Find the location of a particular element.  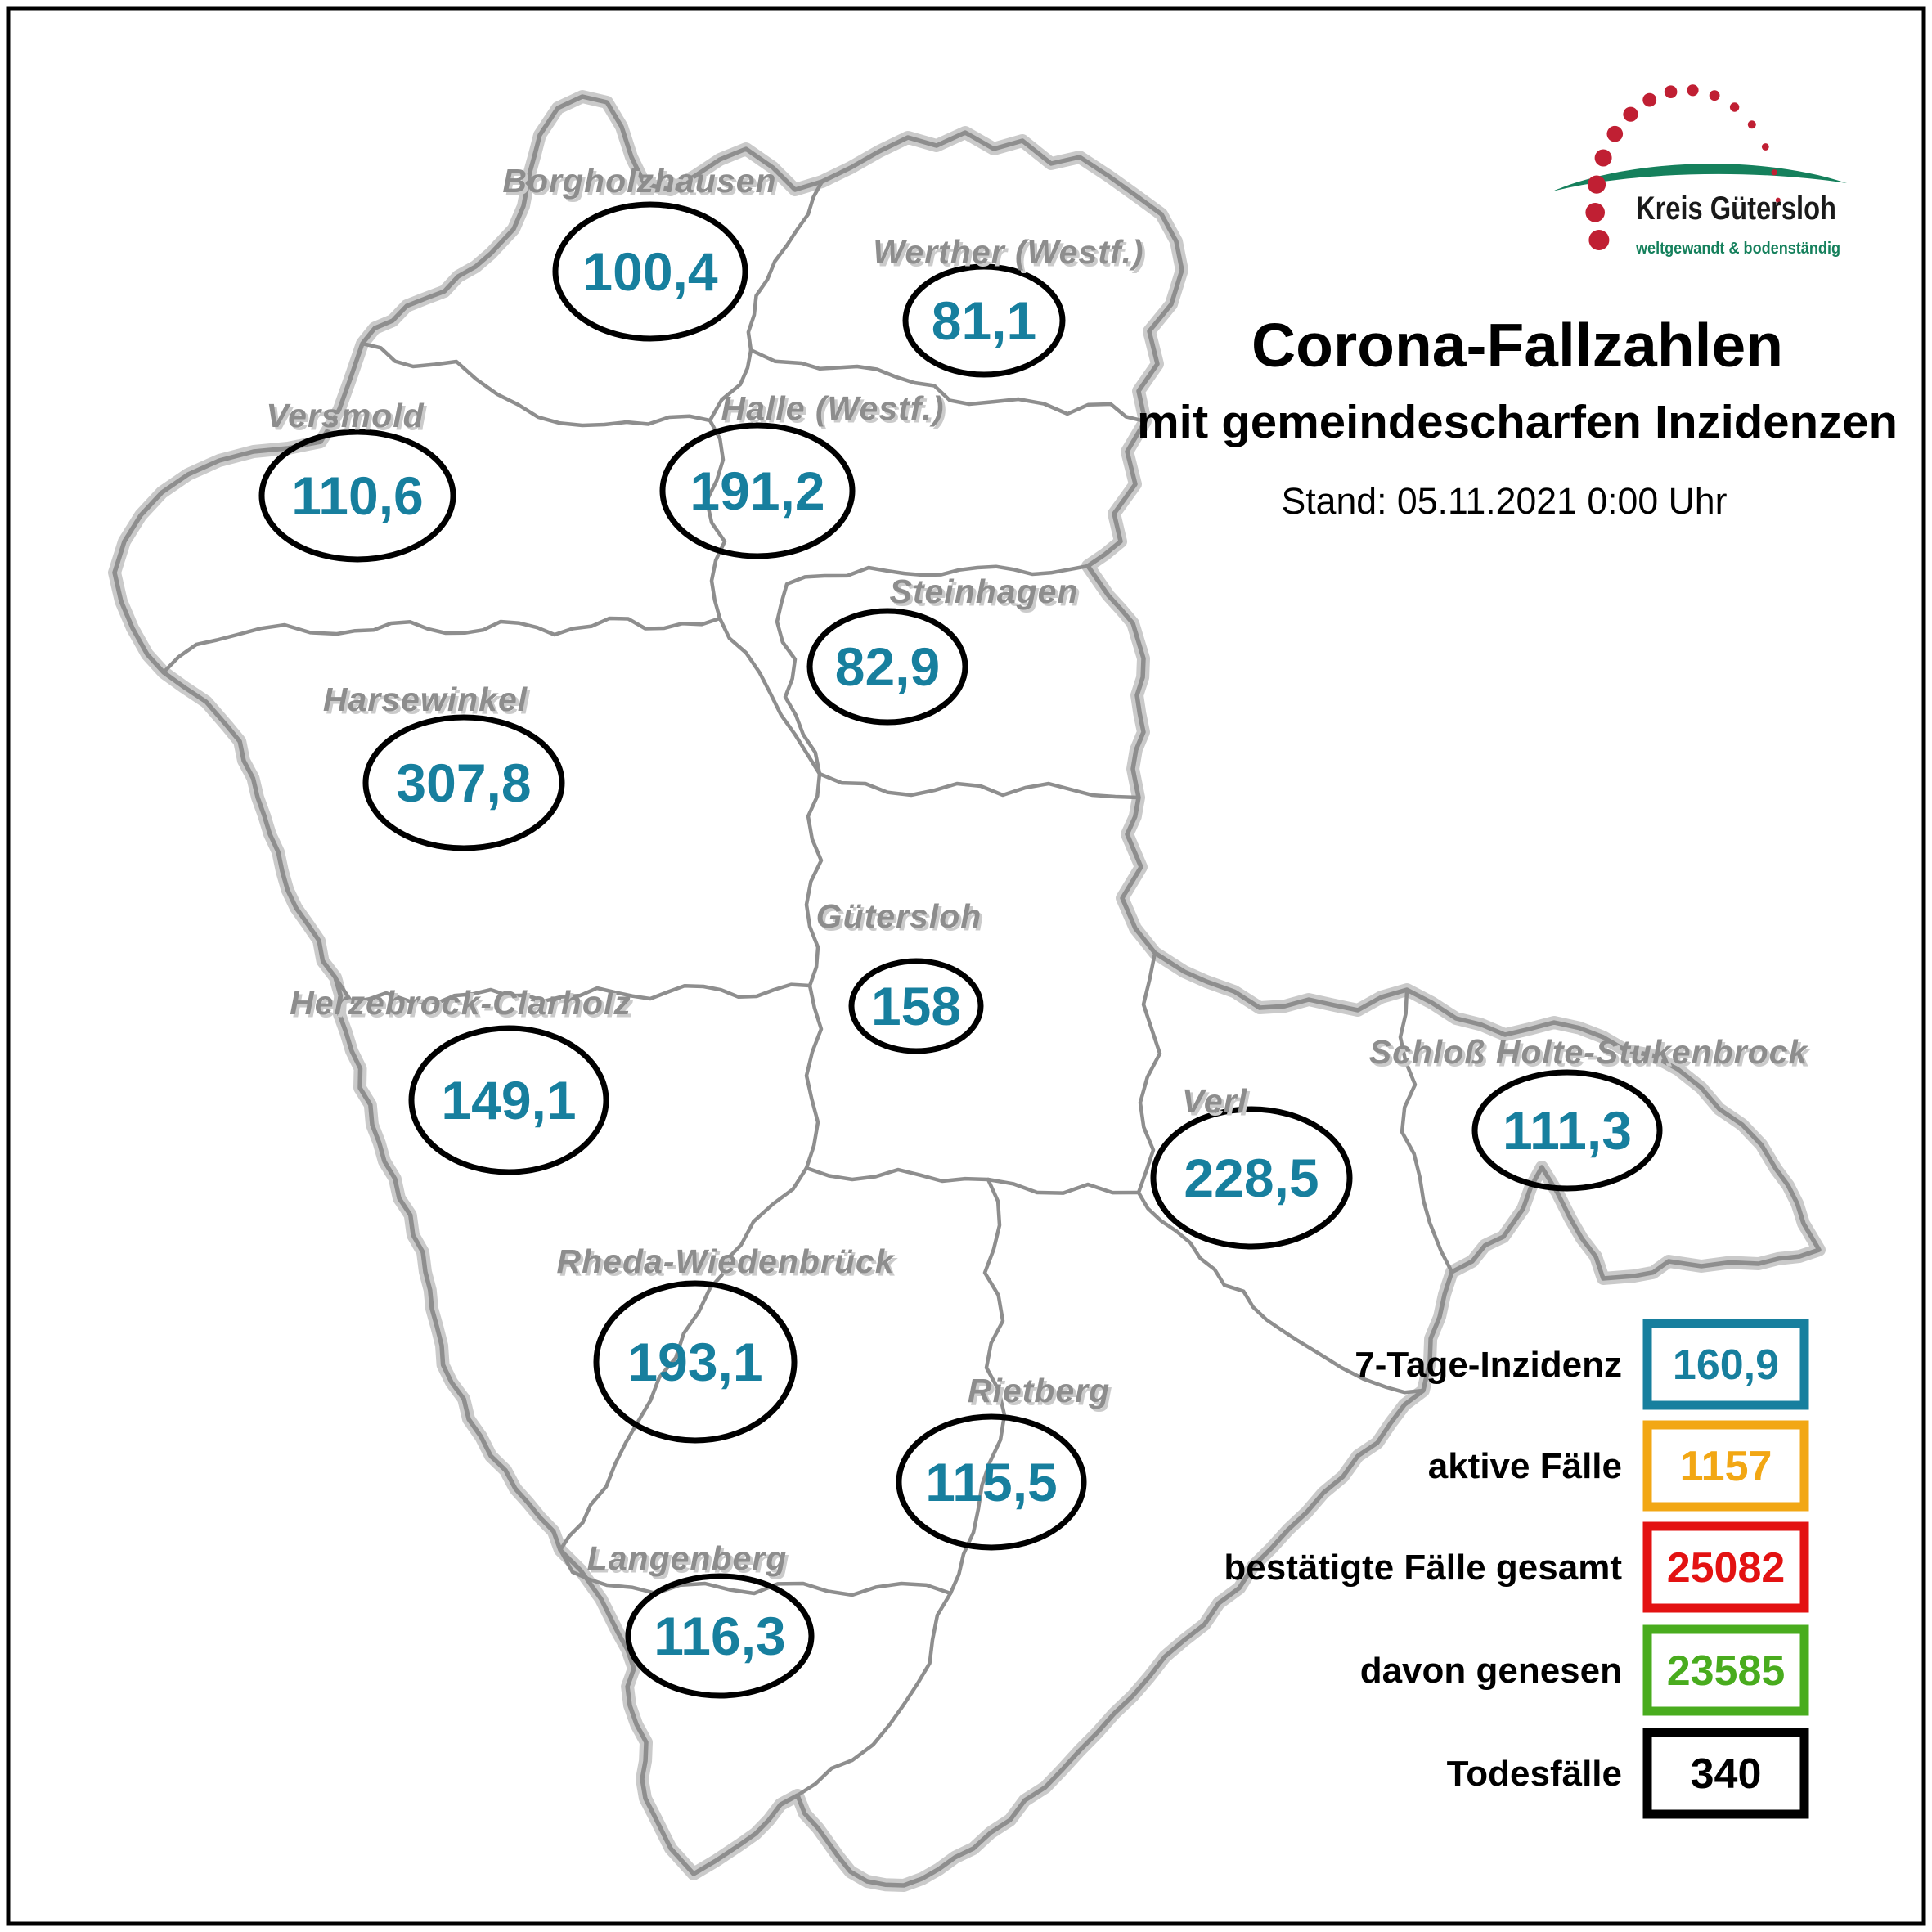

legend-box-active-cases is located at coordinates (1726, 1466).